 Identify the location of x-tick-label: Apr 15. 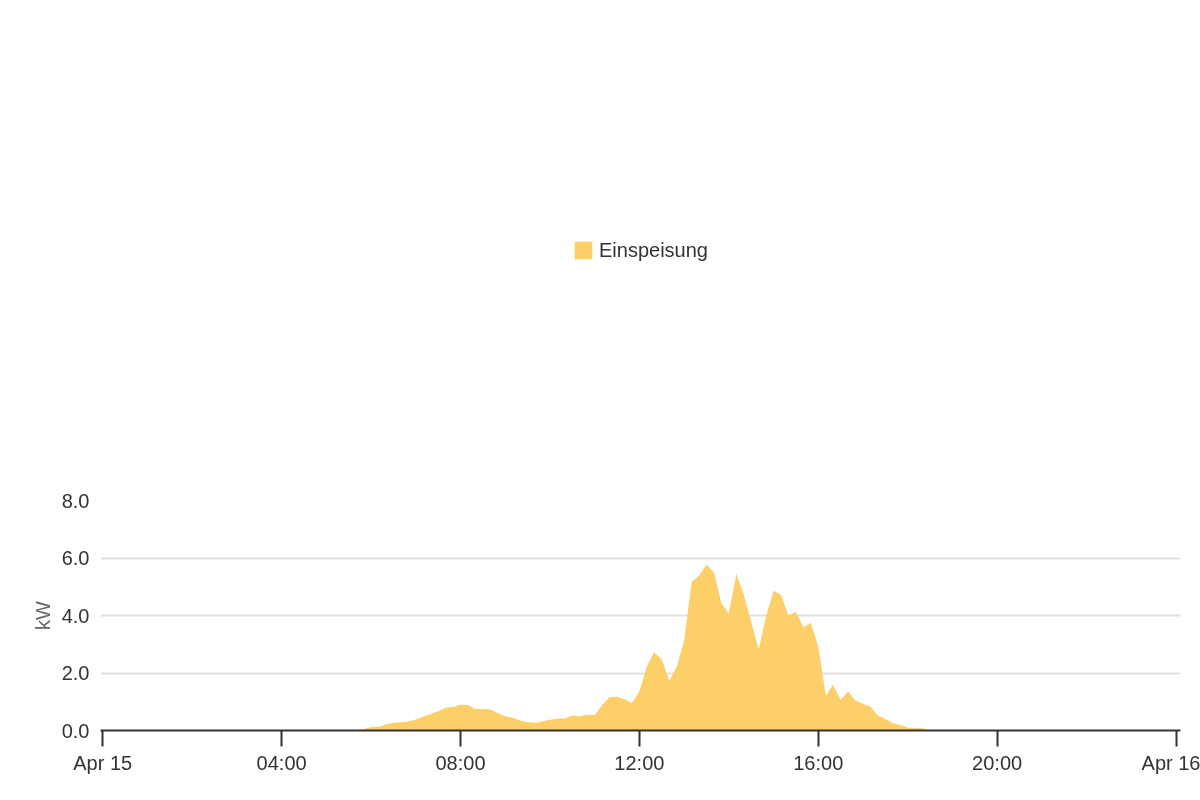
(103, 762).